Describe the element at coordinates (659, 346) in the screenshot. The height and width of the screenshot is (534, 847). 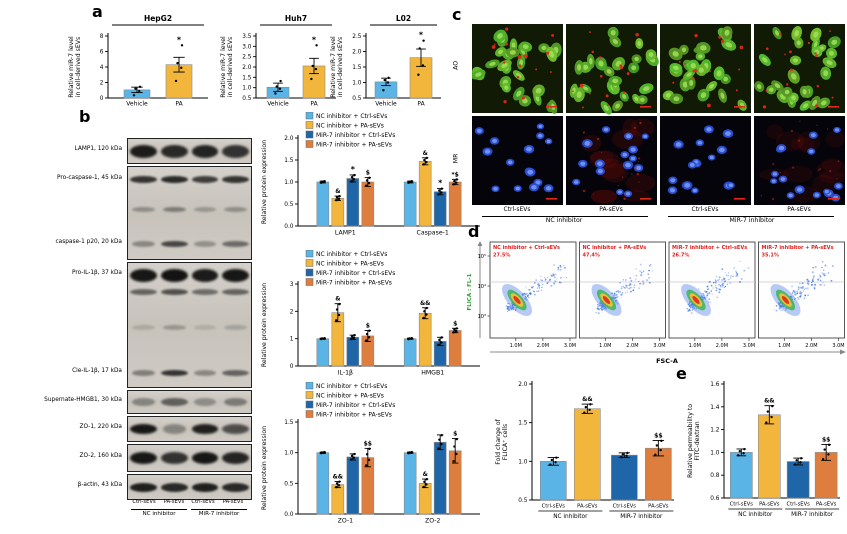
I see `flow-x-tick: 3.0M` at that location.